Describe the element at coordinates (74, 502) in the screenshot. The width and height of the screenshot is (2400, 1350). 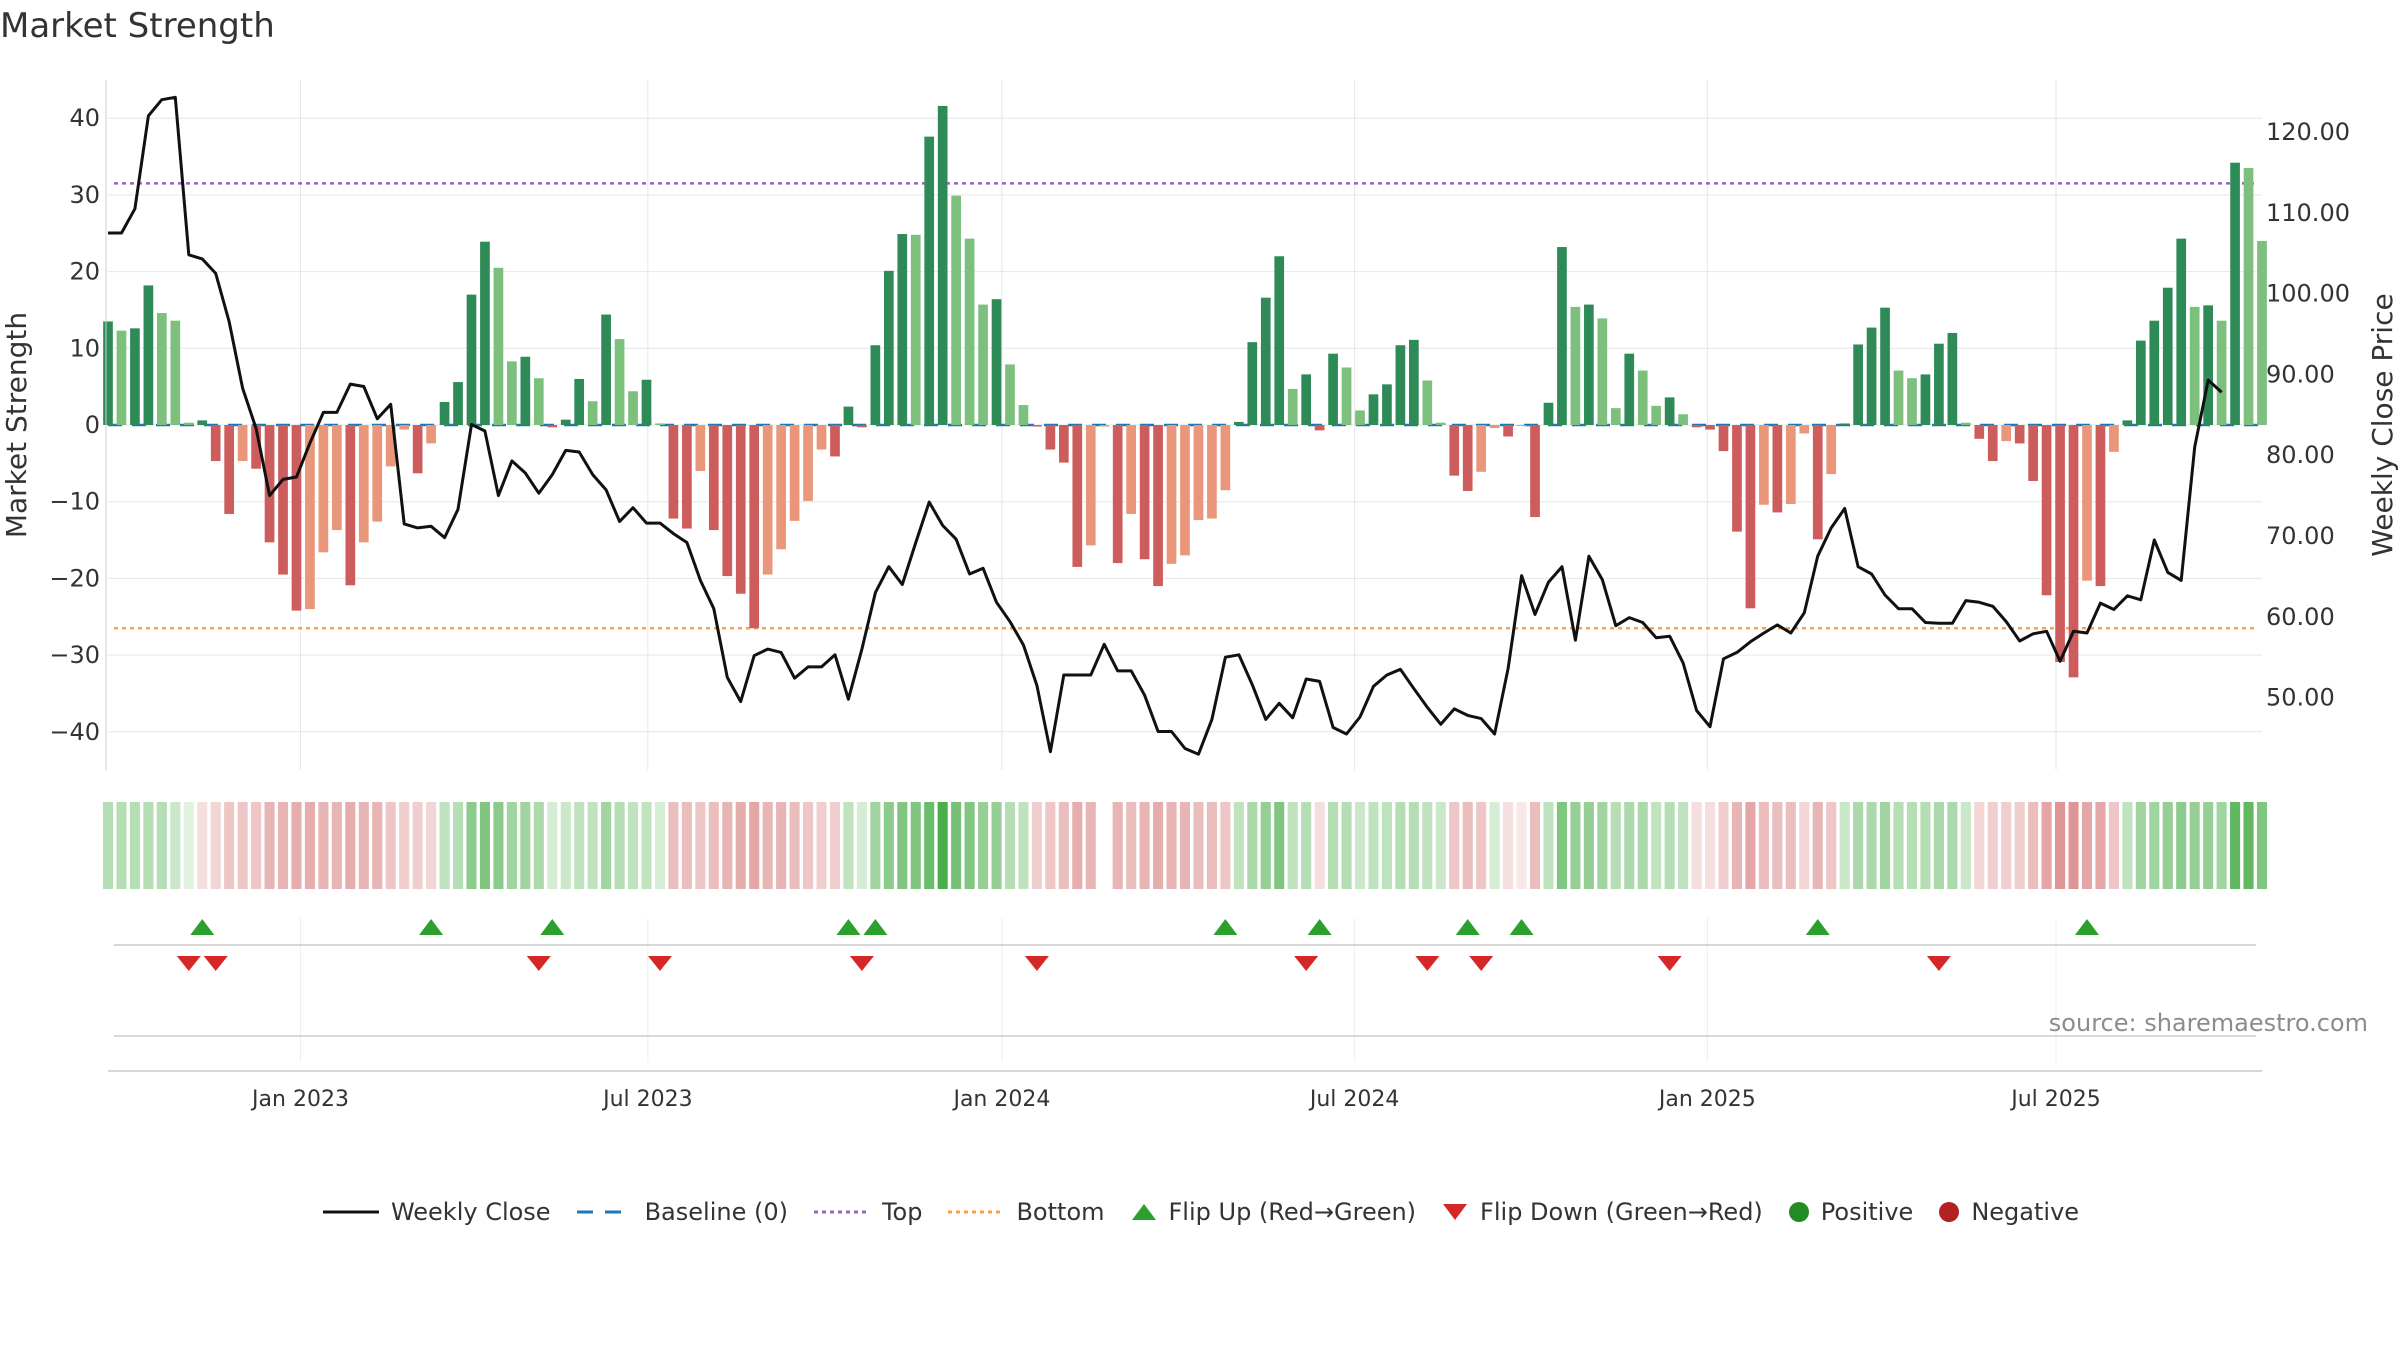
I see `y-tick-label: −10` at that location.